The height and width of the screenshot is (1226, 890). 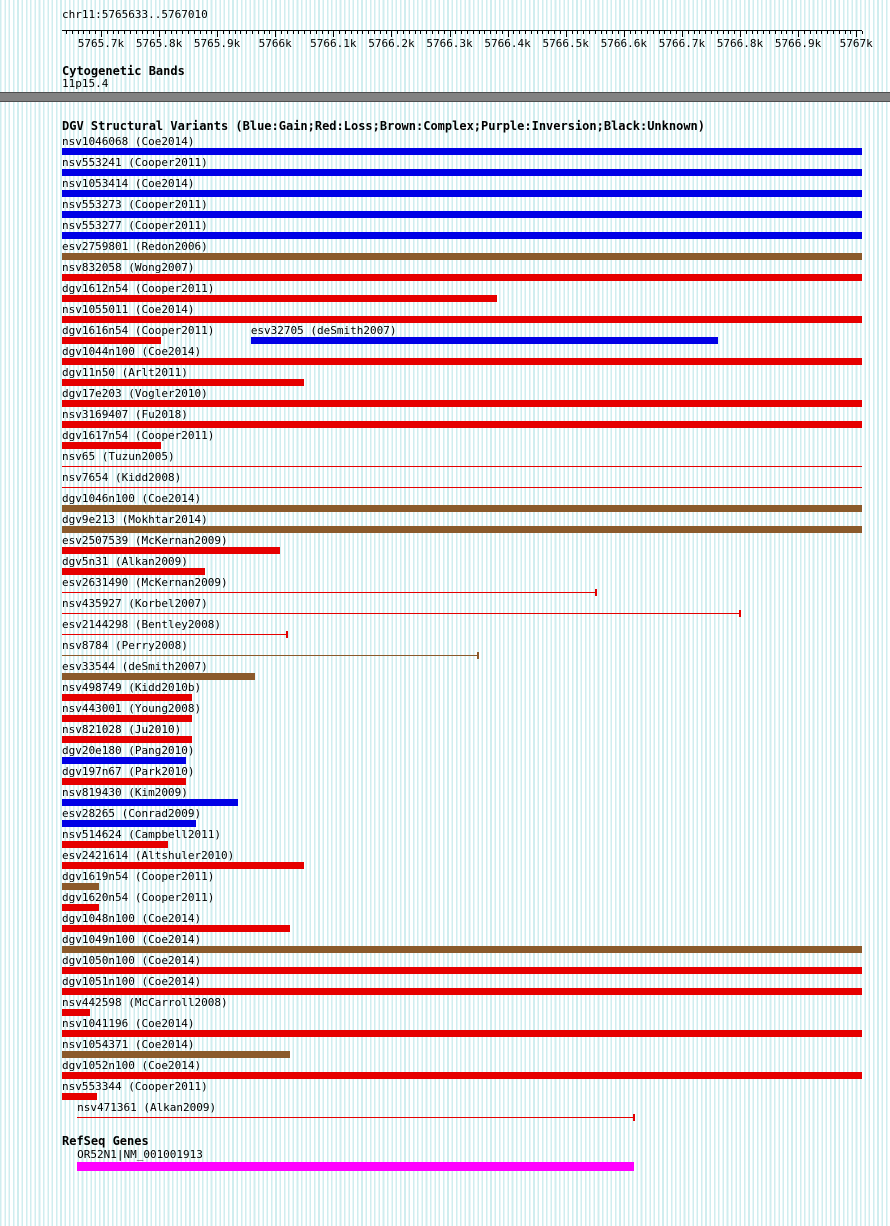 What do you see at coordinates (125, 645) in the screenshot?
I see `variant-label: nsv8784 (Perry2008)` at bounding box center [125, 645].